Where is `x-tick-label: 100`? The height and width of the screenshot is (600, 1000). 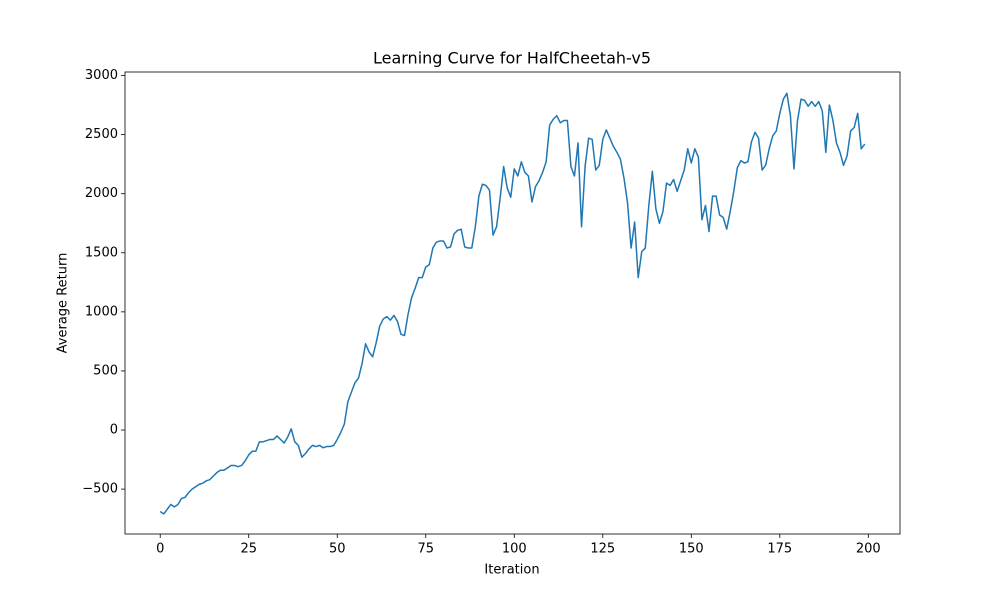
x-tick-label: 100 is located at coordinates (514, 549).